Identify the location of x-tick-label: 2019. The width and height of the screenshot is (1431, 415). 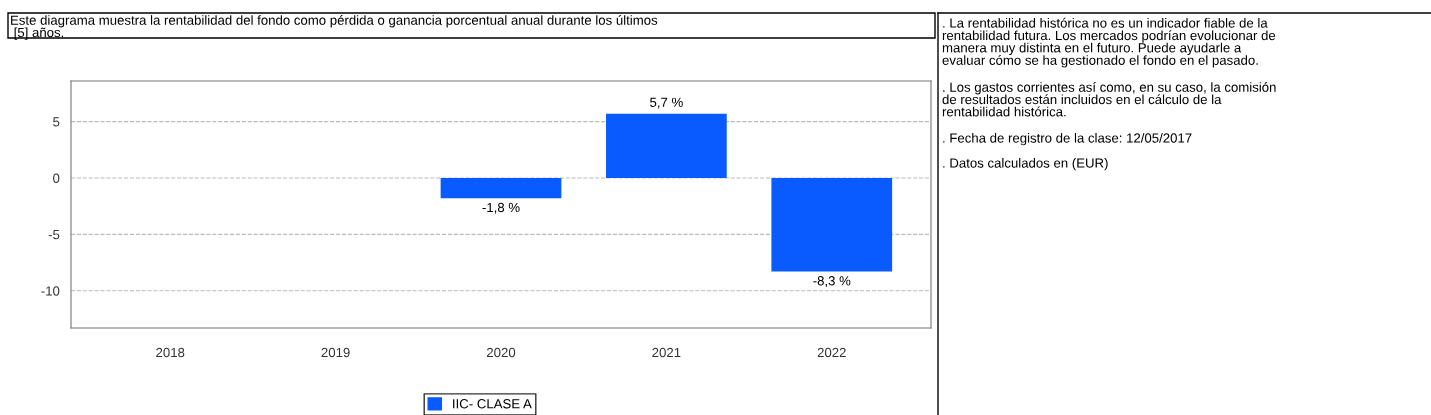
(335, 352).